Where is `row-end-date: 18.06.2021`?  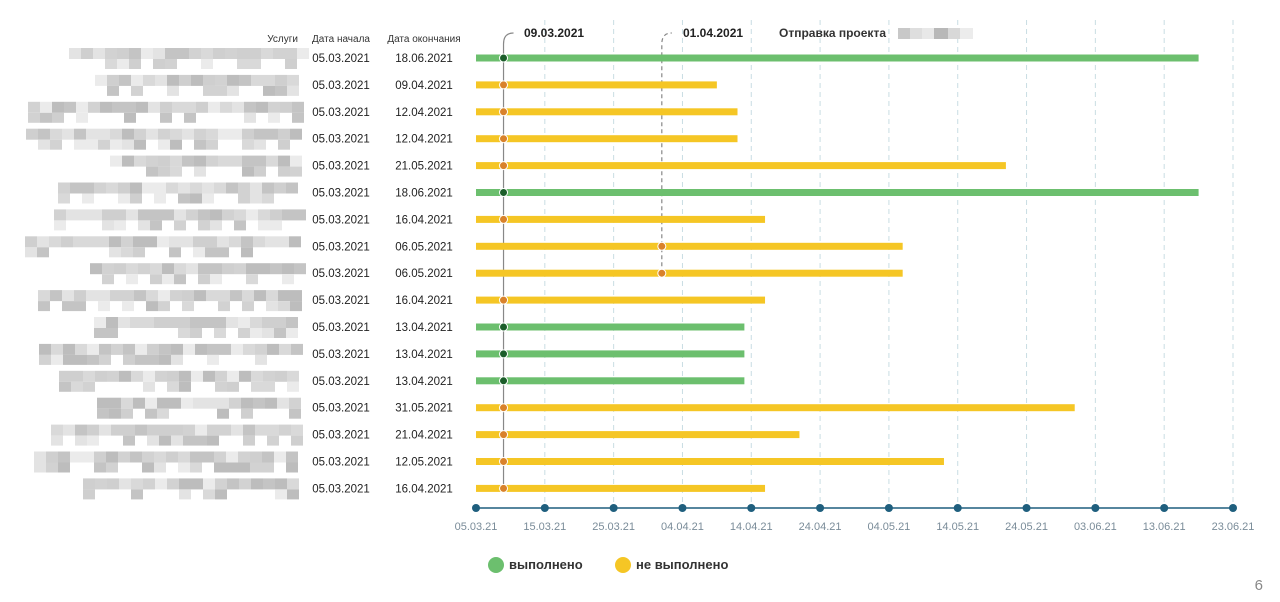
row-end-date: 18.06.2021 is located at coordinates (424, 194).